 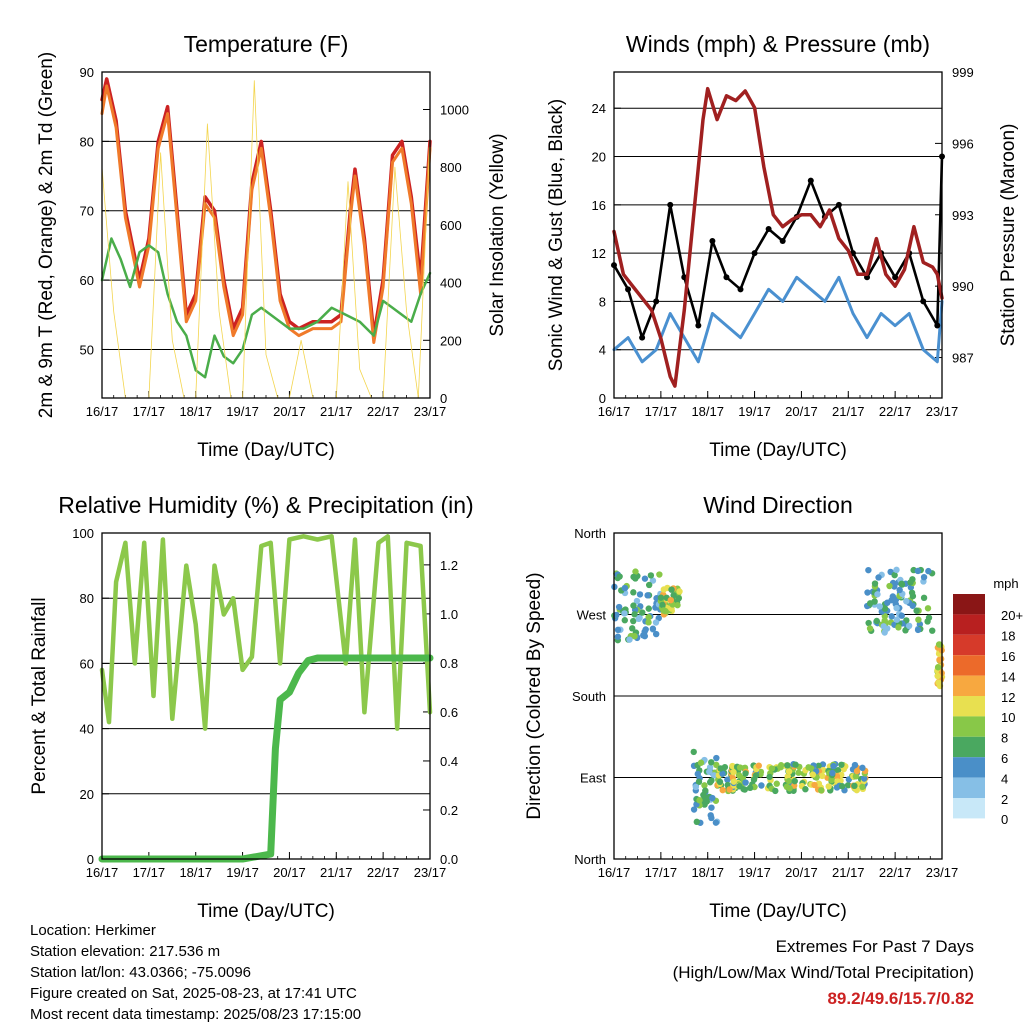 What do you see at coordinates (266, 44) in the screenshot?
I see `chart-title: Temperature (F)` at bounding box center [266, 44].